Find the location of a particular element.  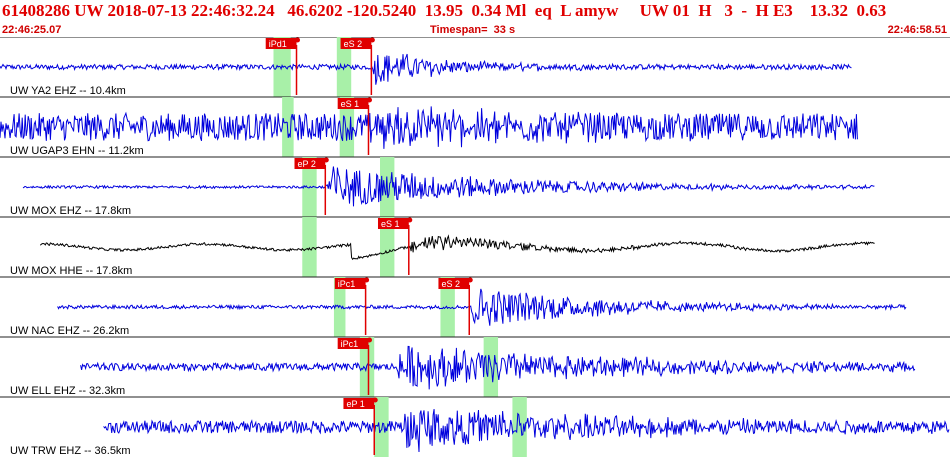

trace-panel: iPd1 eS 2 UW YA2 EHZ -- 10.4km is located at coordinates (475, 67).